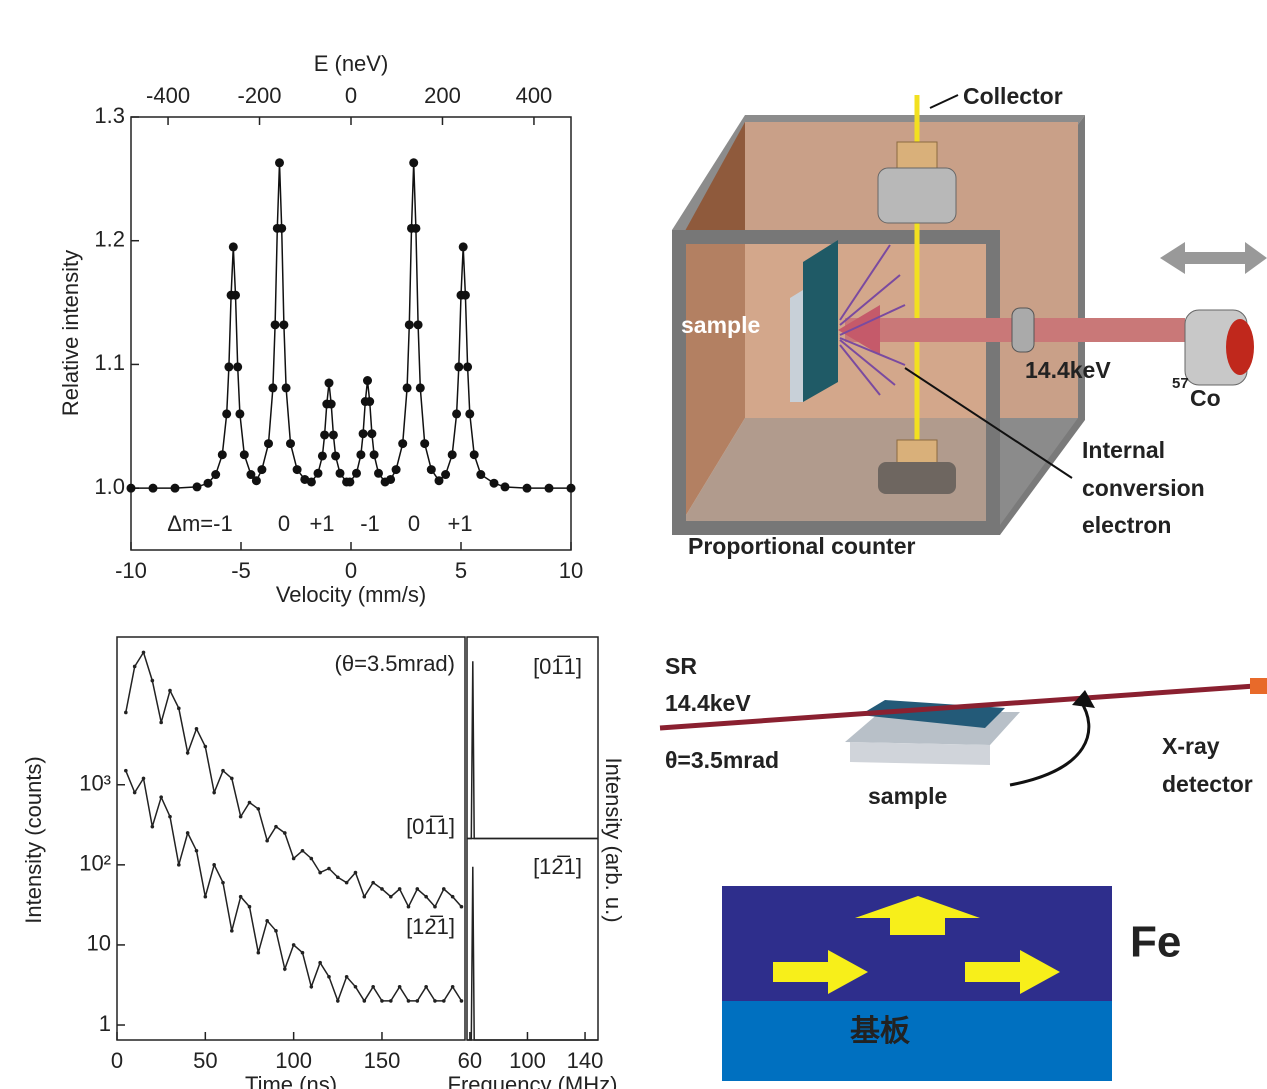 The image size is (1267, 1089). Describe the element at coordinates (351, 594) in the screenshot. I see `x-axis-label: Velocity (mm/s)` at that location.